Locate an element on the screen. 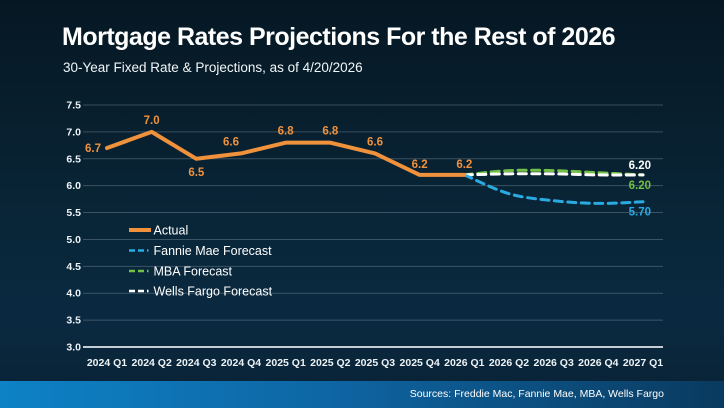  x-tick-label: 2026 Q4 is located at coordinates (598, 363).